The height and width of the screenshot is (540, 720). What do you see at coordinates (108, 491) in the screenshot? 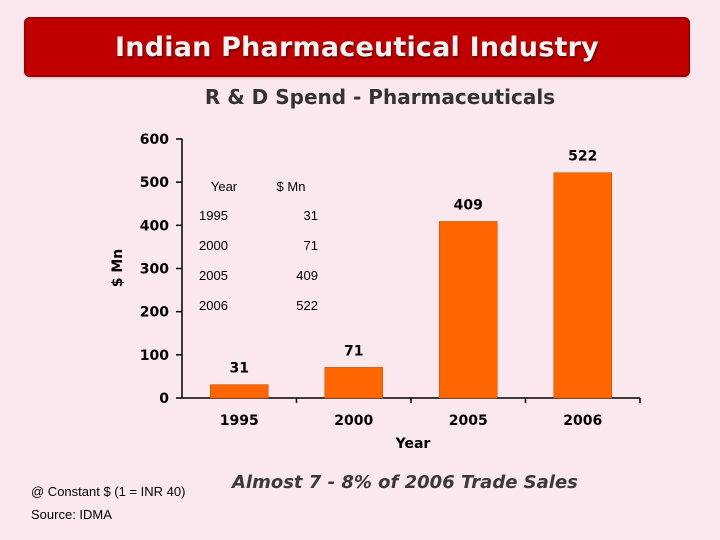
I see `currency-footnote: @ Constant $ (1 = INR 40)` at bounding box center [108, 491].